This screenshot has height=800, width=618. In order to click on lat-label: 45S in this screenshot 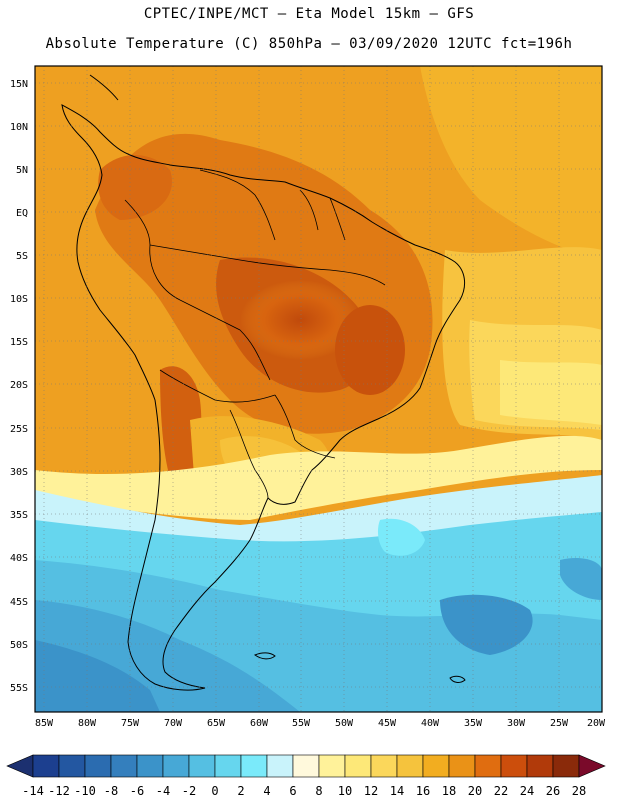, I will do `click(19, 602)`.